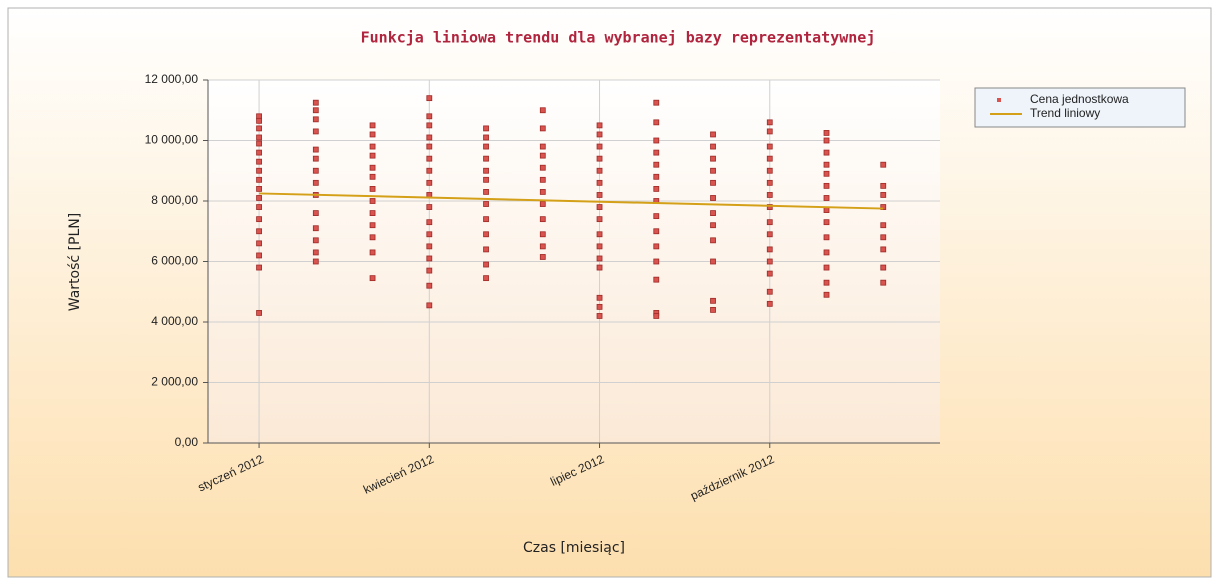 This screenshot has height=578, width=1212. Describe the element at coordinates (172, 79) in the screenshot. I see `y-tick-label: 12 000,00` at that location.